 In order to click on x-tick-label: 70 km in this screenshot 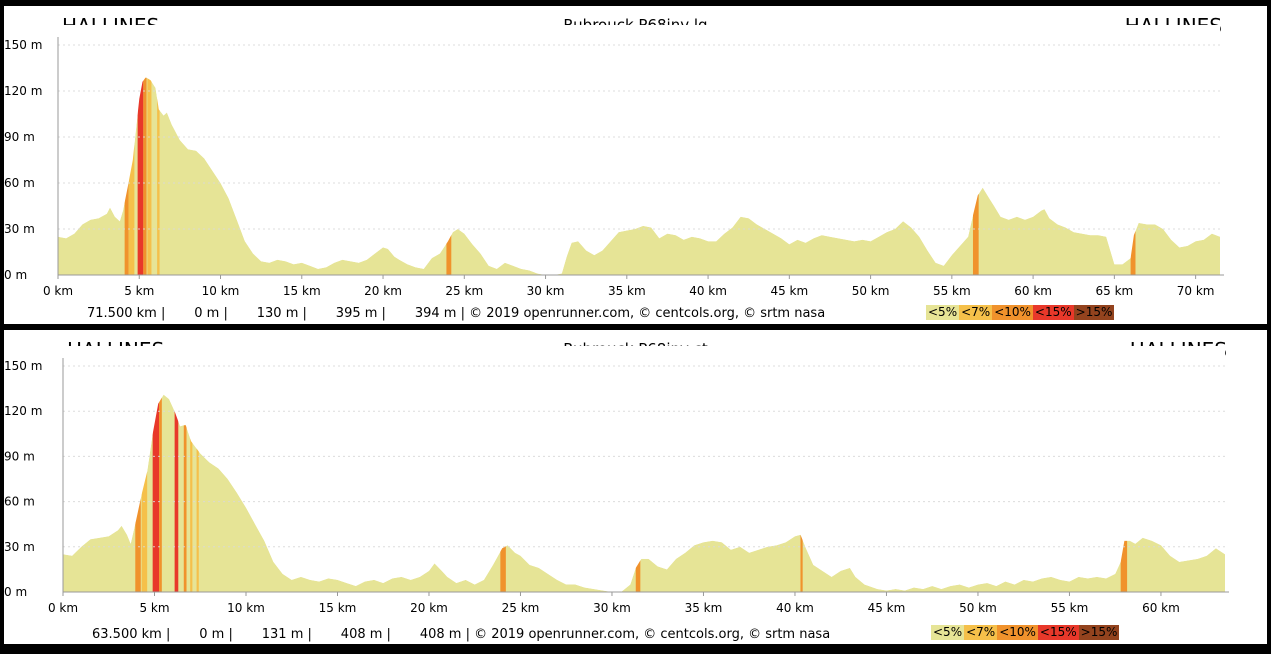, I will do `click(1196, 291)`.